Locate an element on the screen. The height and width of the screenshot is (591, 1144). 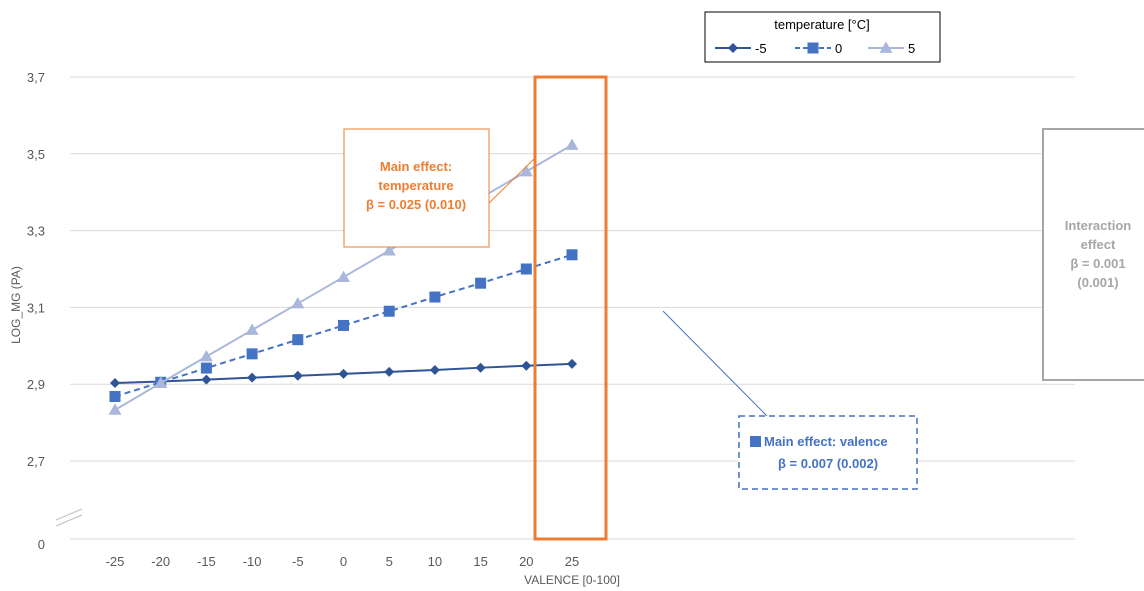
interaction-annotation-box is located at coordinates (1093, 254).